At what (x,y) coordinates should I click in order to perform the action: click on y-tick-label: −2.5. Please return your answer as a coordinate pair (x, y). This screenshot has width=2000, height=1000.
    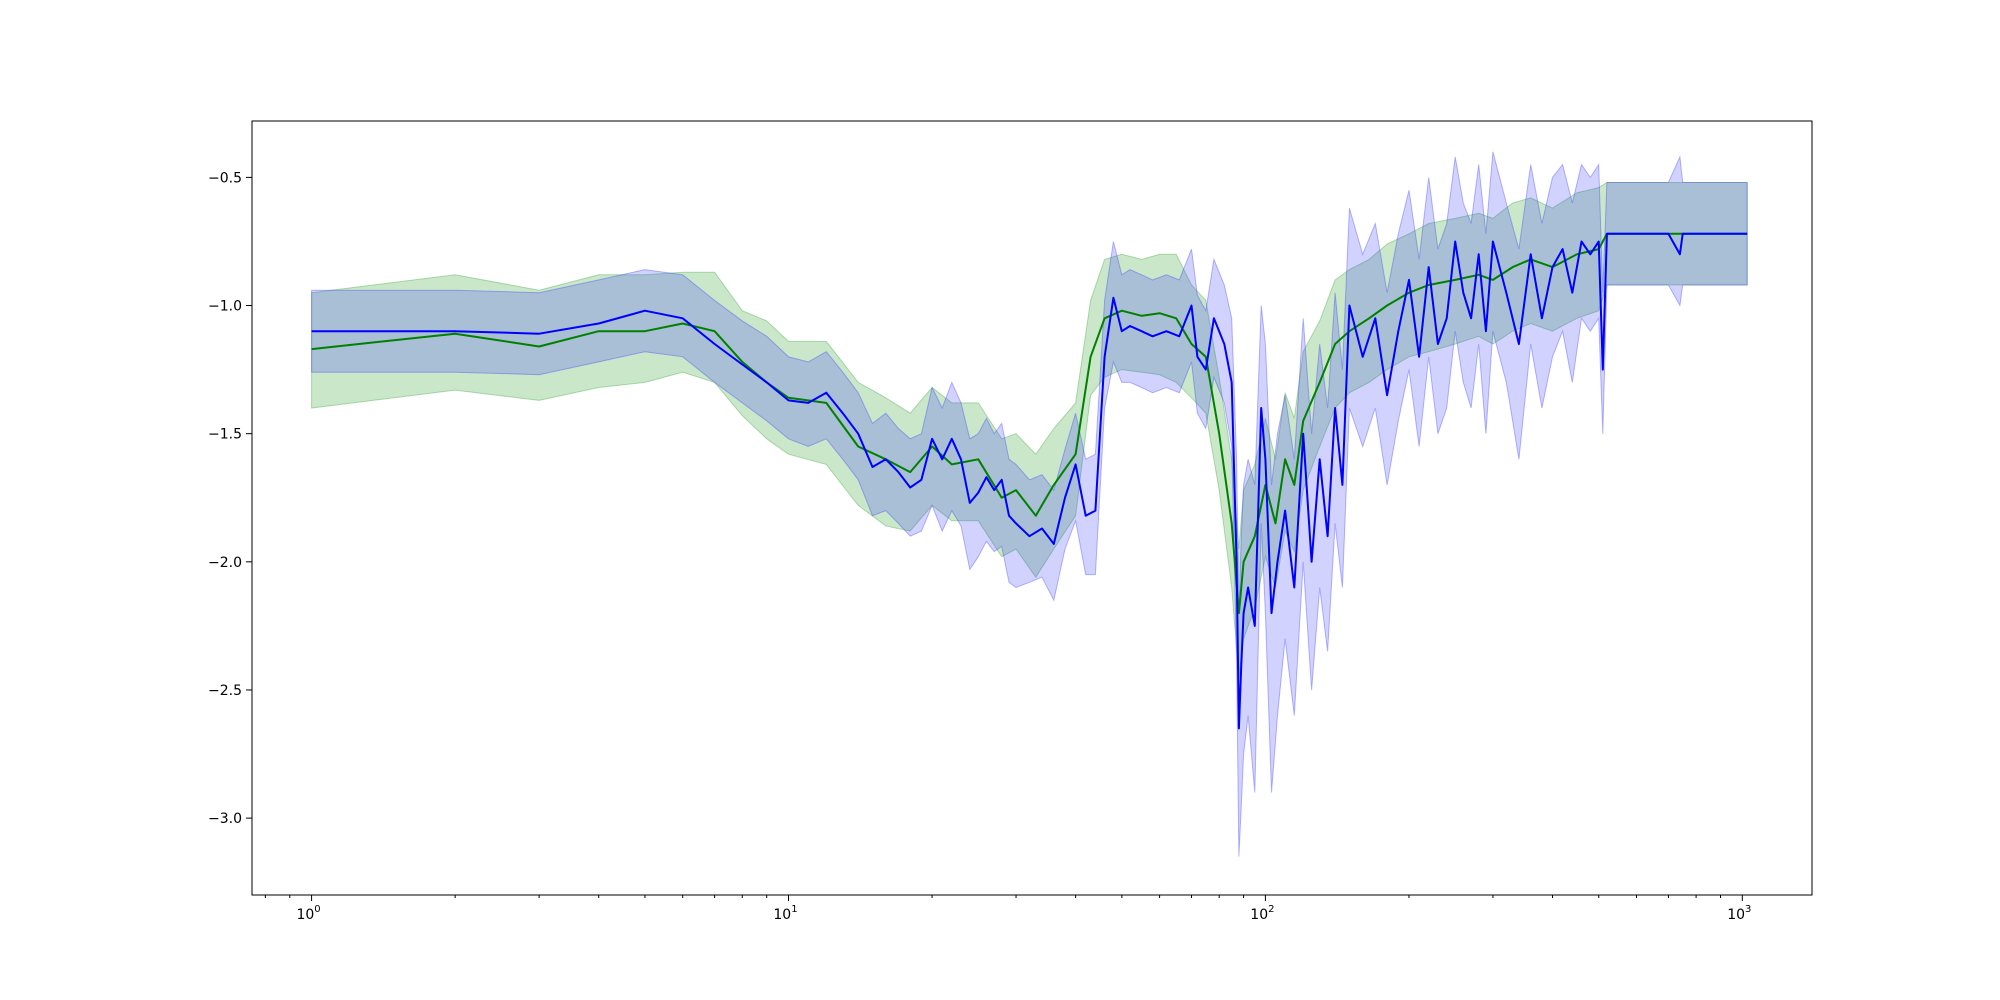
    Looking at the image, I should click on (225, 691).